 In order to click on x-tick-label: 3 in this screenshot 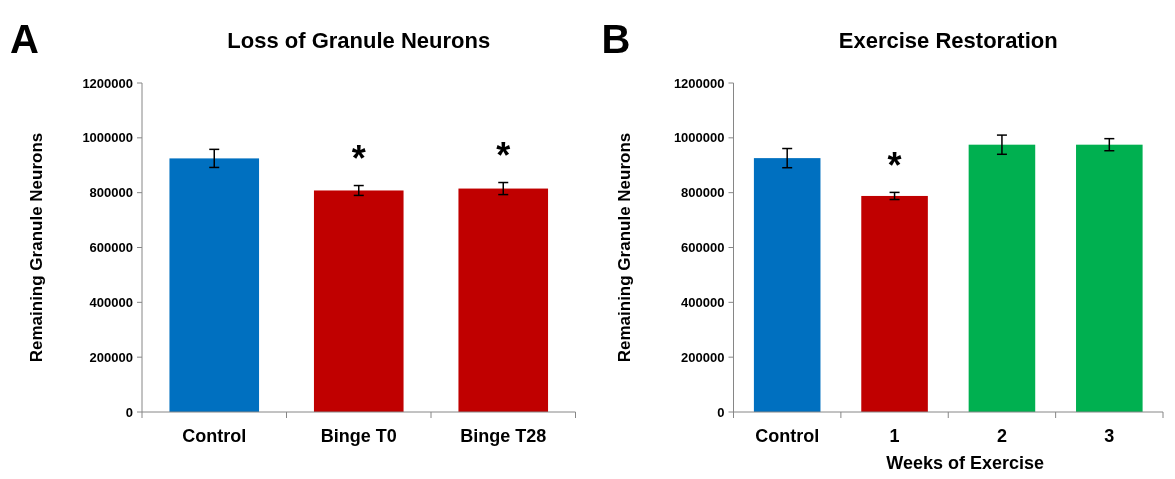, I will do `click(1109, 436)`.